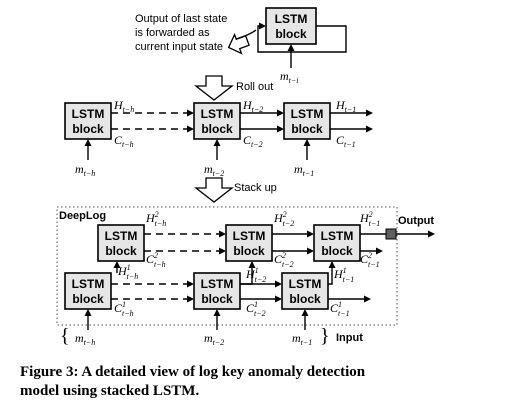 This screenshot has width=515, height=404. What do you see at coordinates (85, 170) in the screenshot?
I see `rollout-input-label-1: mt−h` at bounding box center [85, 170].